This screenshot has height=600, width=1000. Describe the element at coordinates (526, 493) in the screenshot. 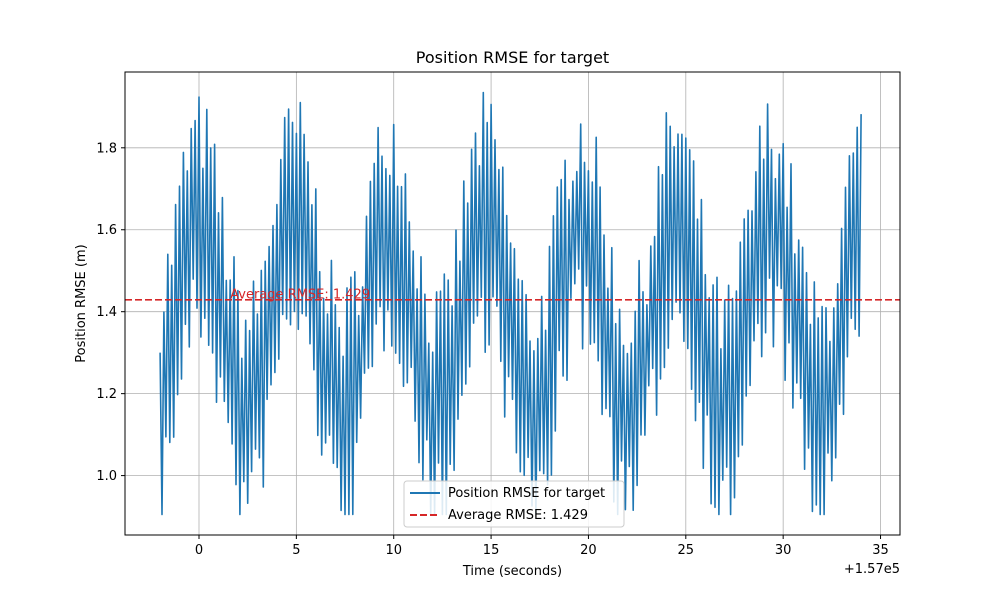

I see `legend-label-rmse: Position RMSE for target` at that location.